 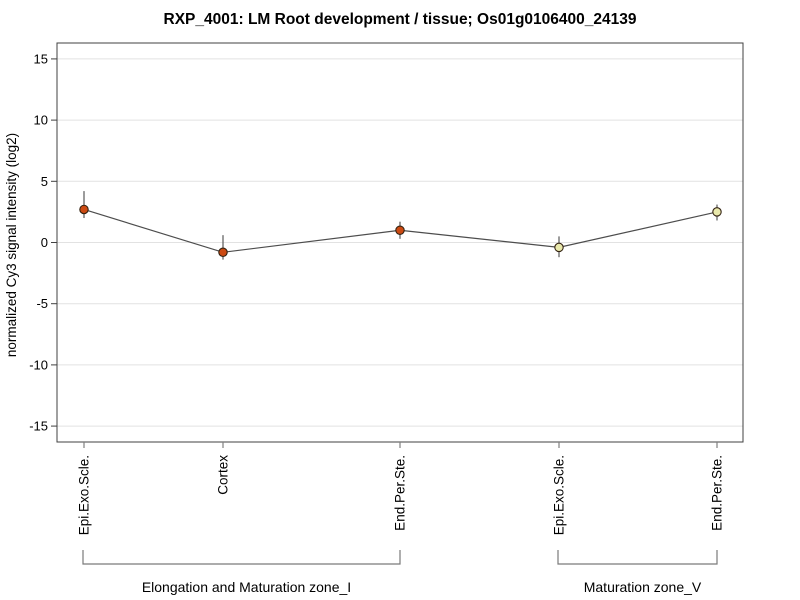 I want to click on y-tick-label: -5, so click(x=42, y=303).